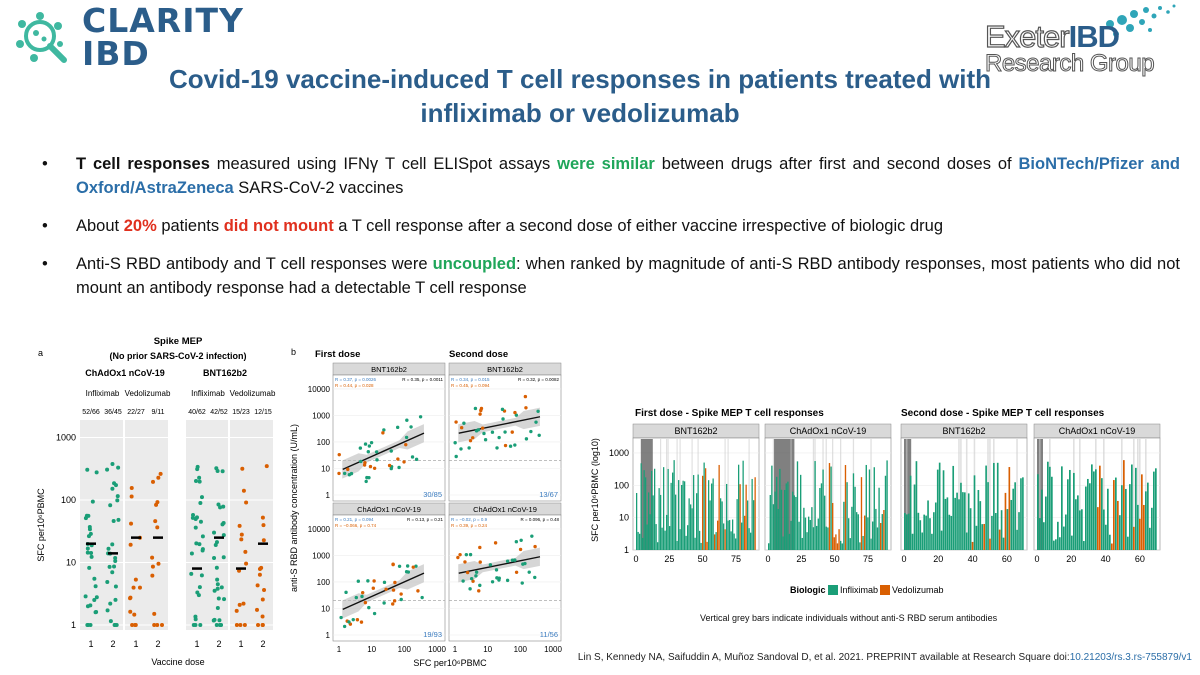  I want to click on panel-c-xtick: 50, so click(835, 559).